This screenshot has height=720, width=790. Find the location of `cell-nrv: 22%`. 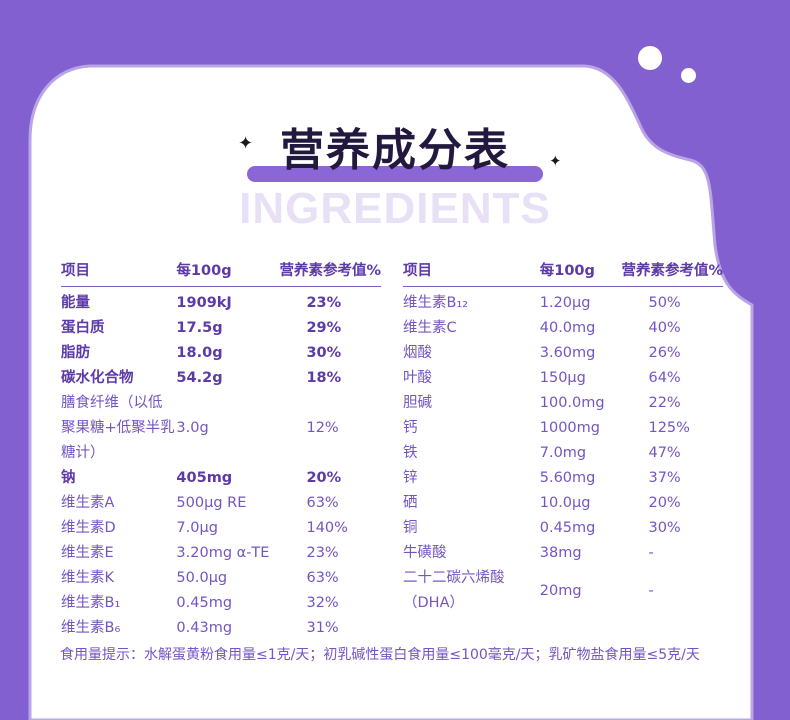

cell-nrv: 22% is located at coordinates (664, 403).